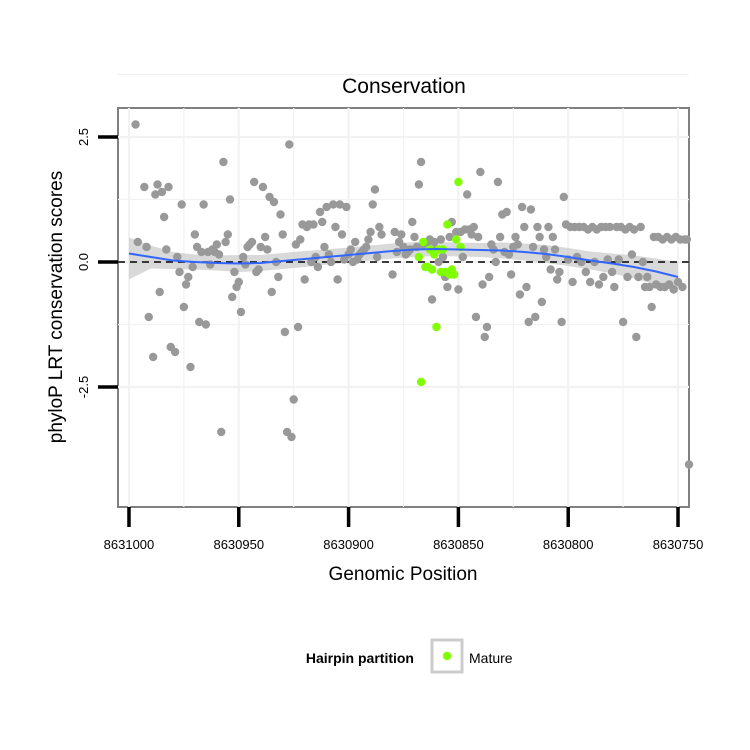 The width and height of the screenshot is (750, 750). I want to click on y-axis-label: phyloP LRT conservation scores, so click(56, 307).